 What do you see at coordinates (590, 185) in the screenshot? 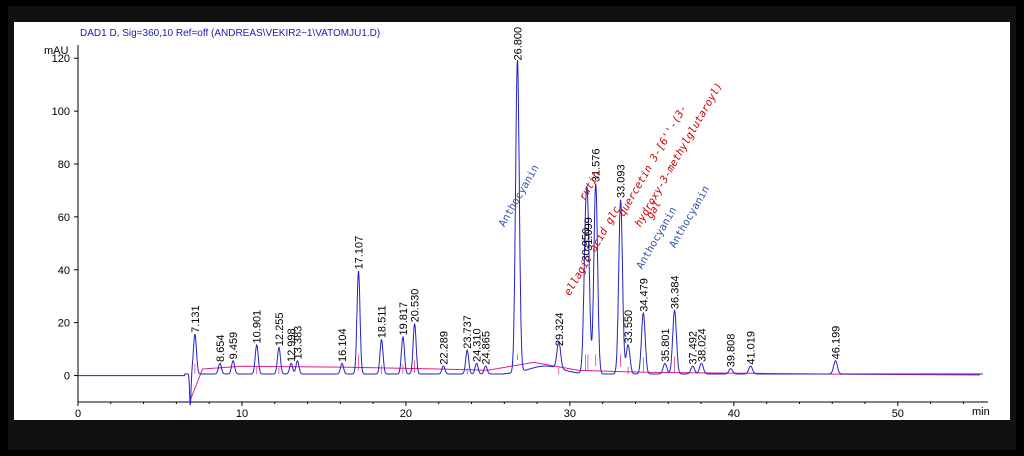
I see `compound-annotation: rutin` at bounding box center [590, 185].